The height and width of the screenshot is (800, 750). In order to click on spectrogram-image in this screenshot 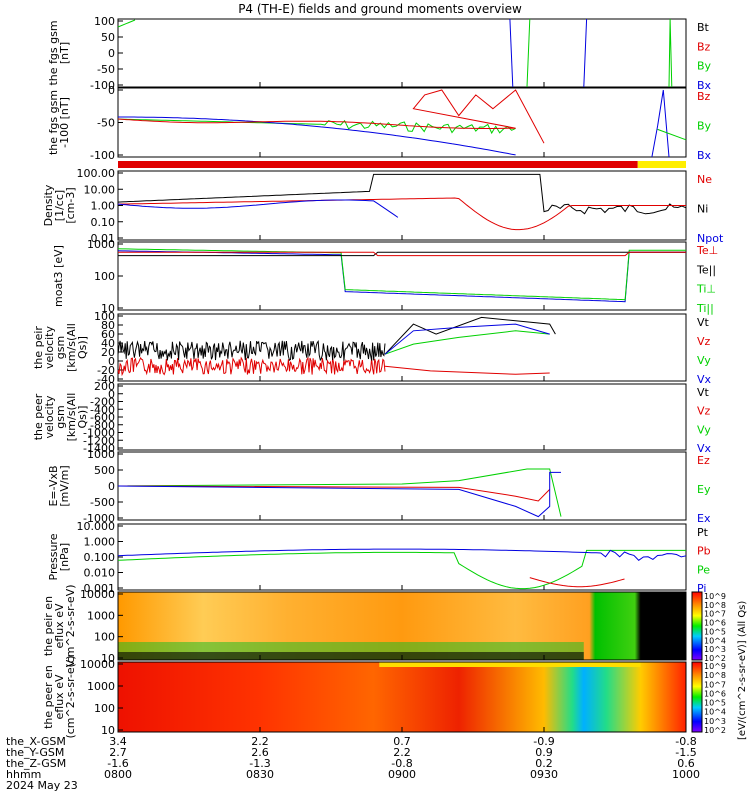, I will do `click(402, 697)`.